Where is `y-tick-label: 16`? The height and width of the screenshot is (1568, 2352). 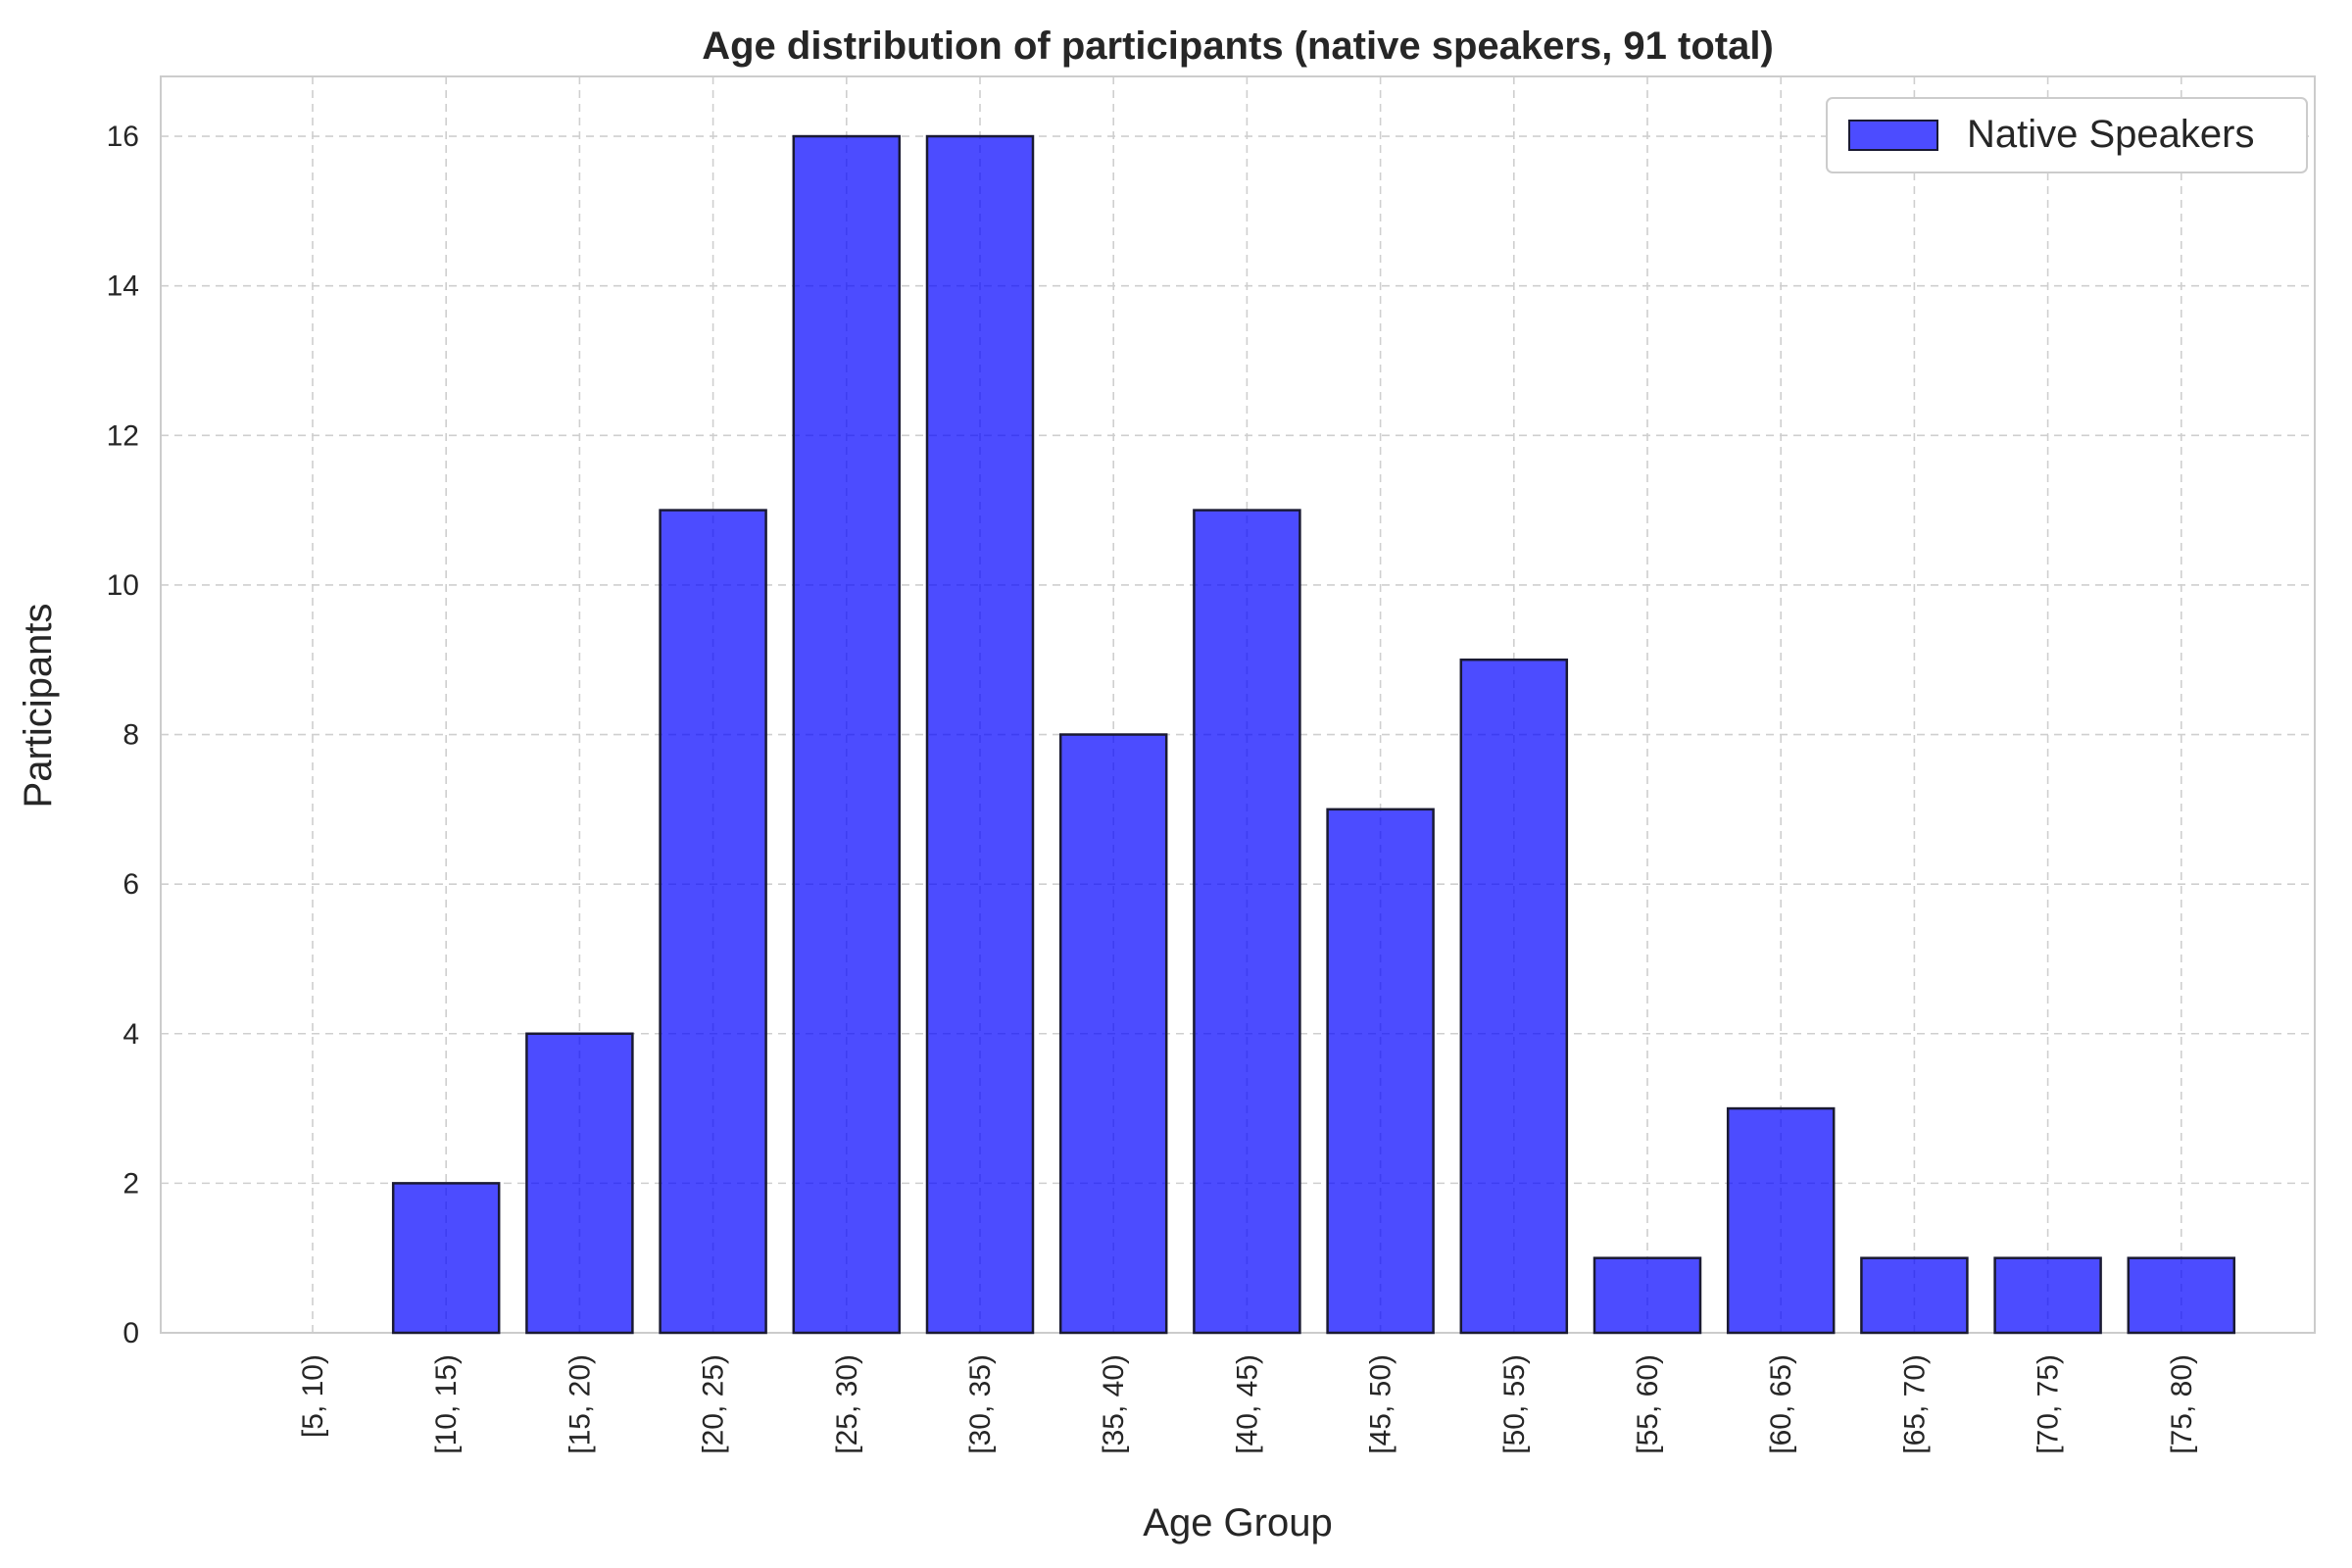 y-tick-label: 16 is located at coordinates (123, 137).